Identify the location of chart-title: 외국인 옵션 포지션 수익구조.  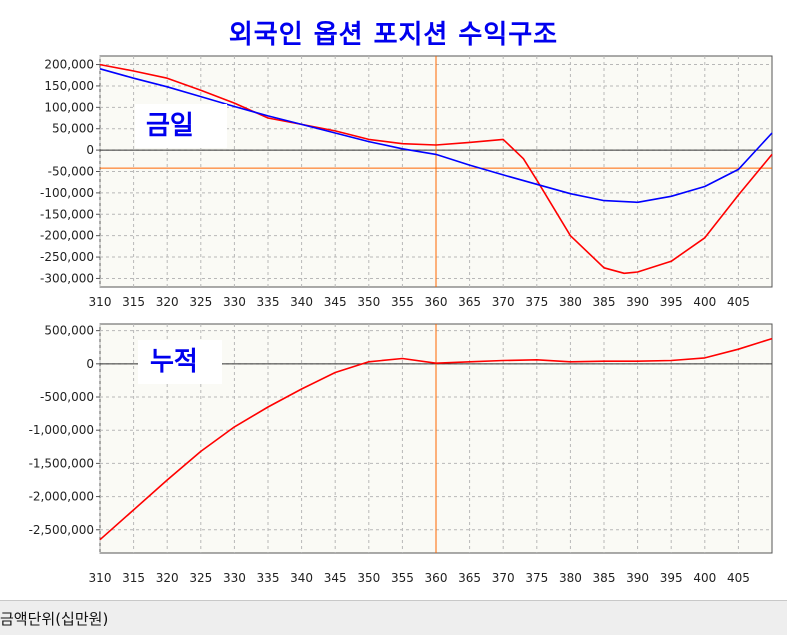
(393, 35).